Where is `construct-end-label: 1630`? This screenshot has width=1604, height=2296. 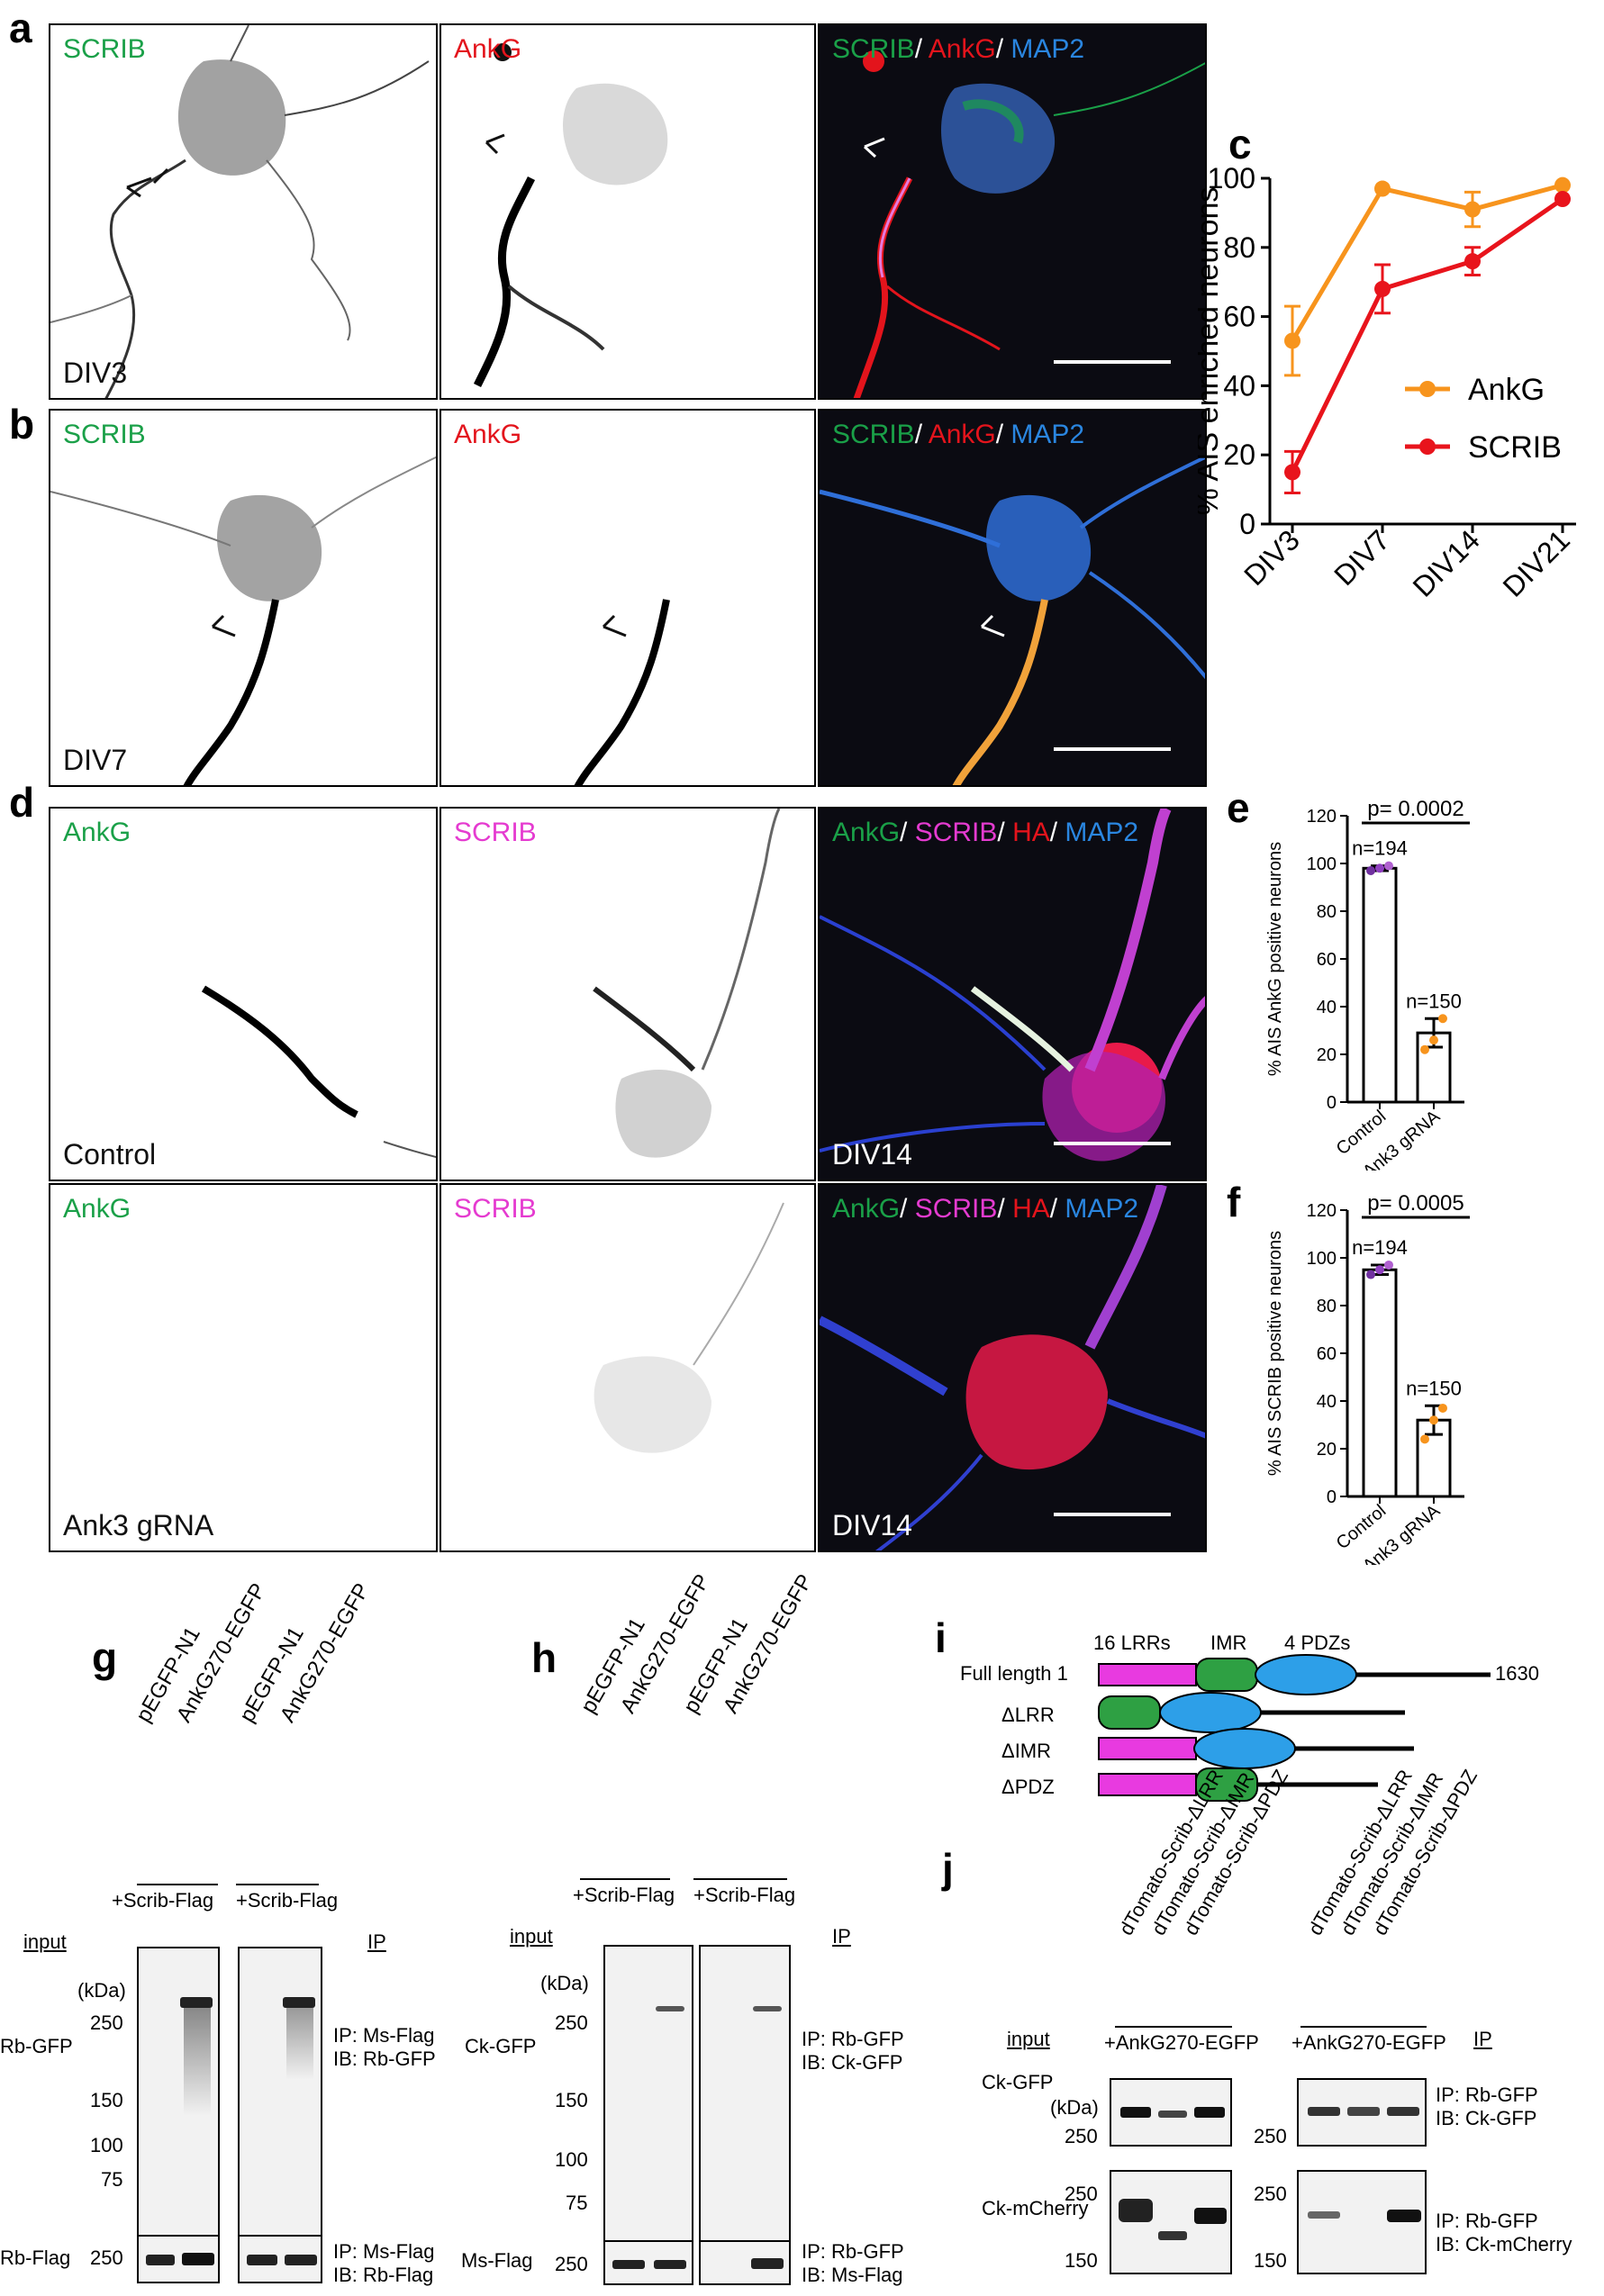 construct-end-label: 1630 is located at coordinates (1517, 1673).